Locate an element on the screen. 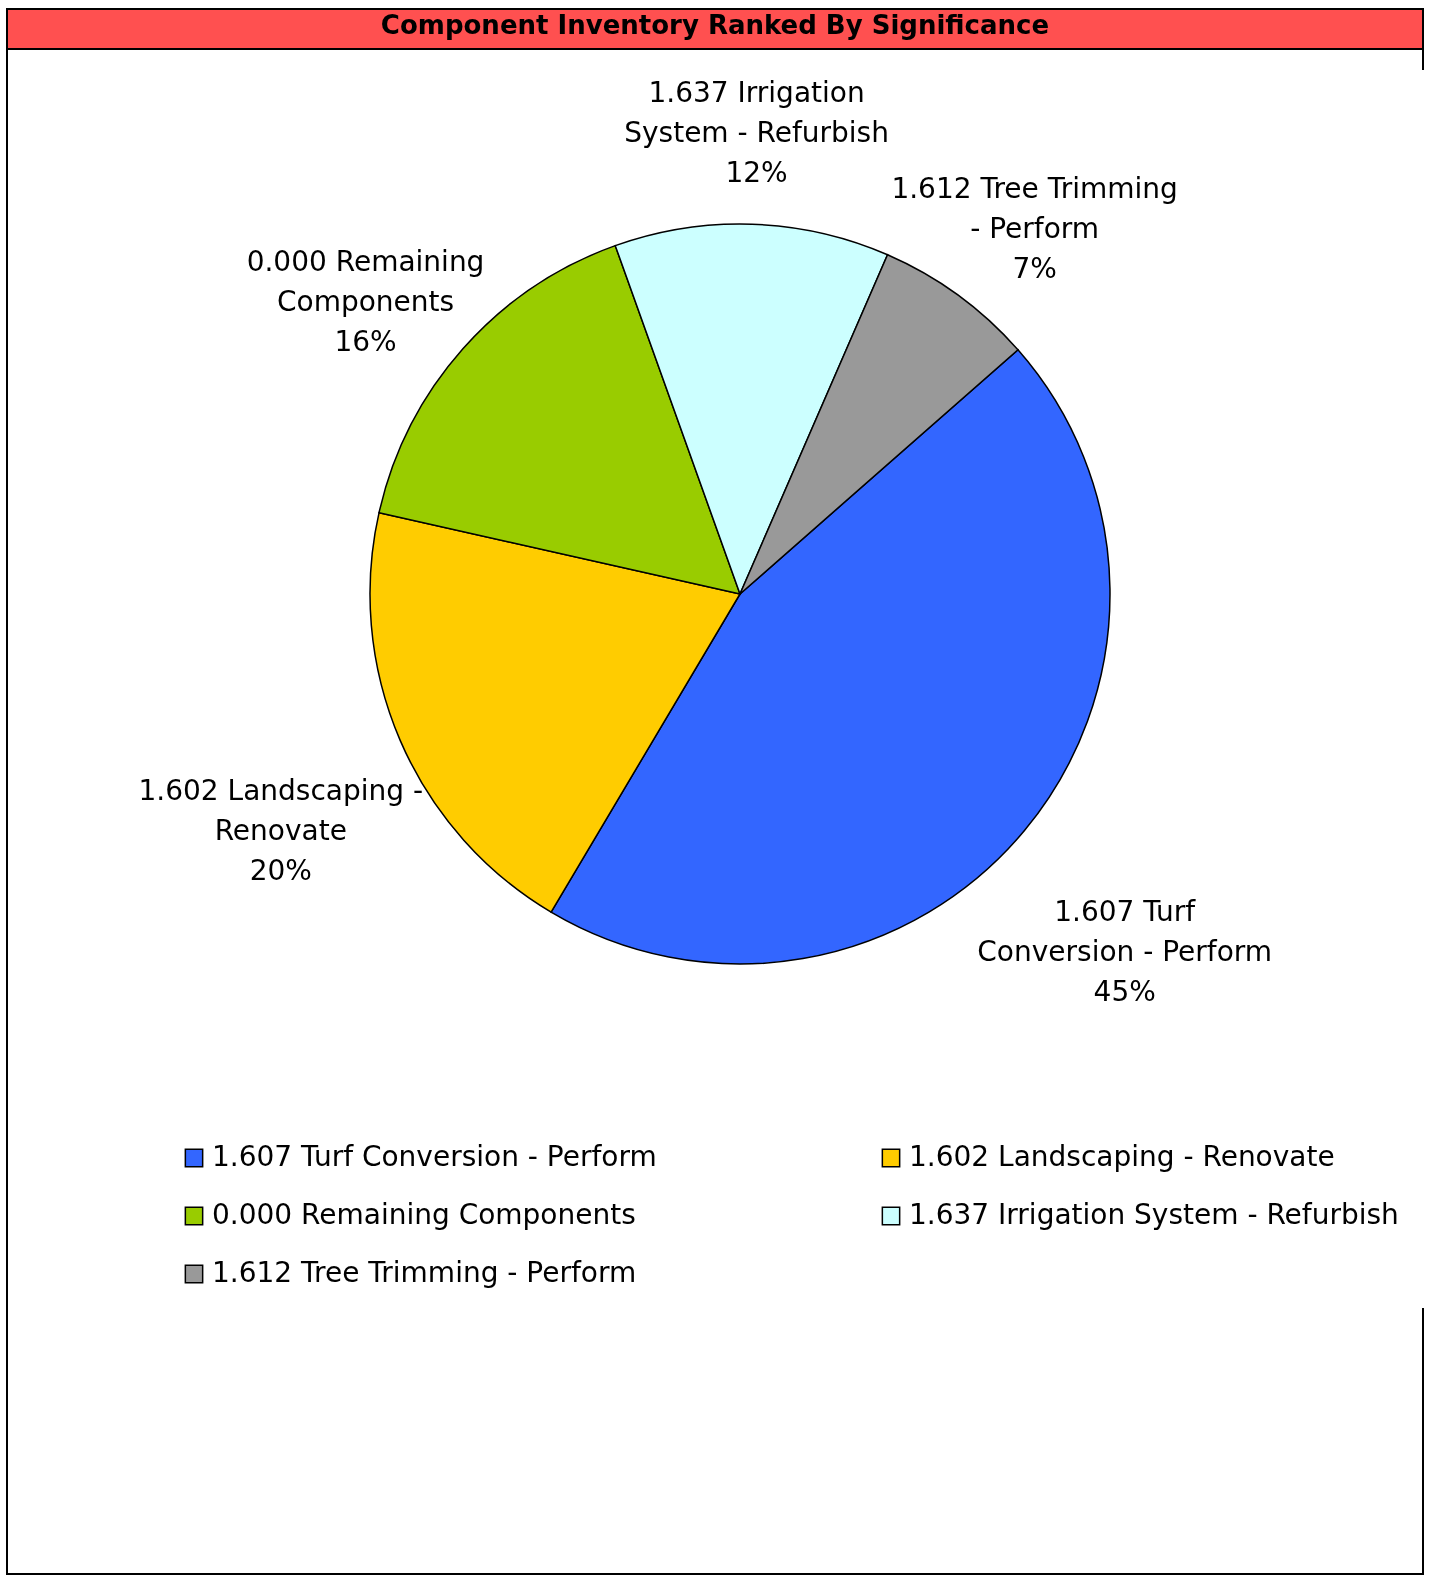  data-label: 20% is located at coordinates (280, 870).